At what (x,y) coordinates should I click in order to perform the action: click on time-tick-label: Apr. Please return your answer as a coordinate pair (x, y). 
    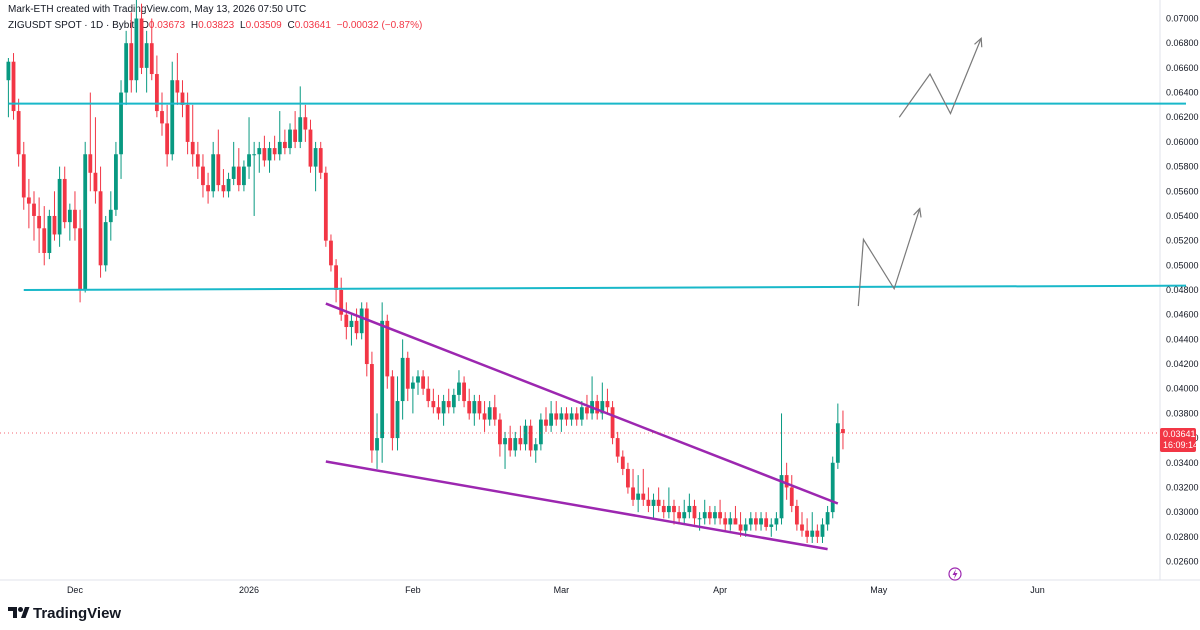
    Looking at the image, I should click on (720, 590).